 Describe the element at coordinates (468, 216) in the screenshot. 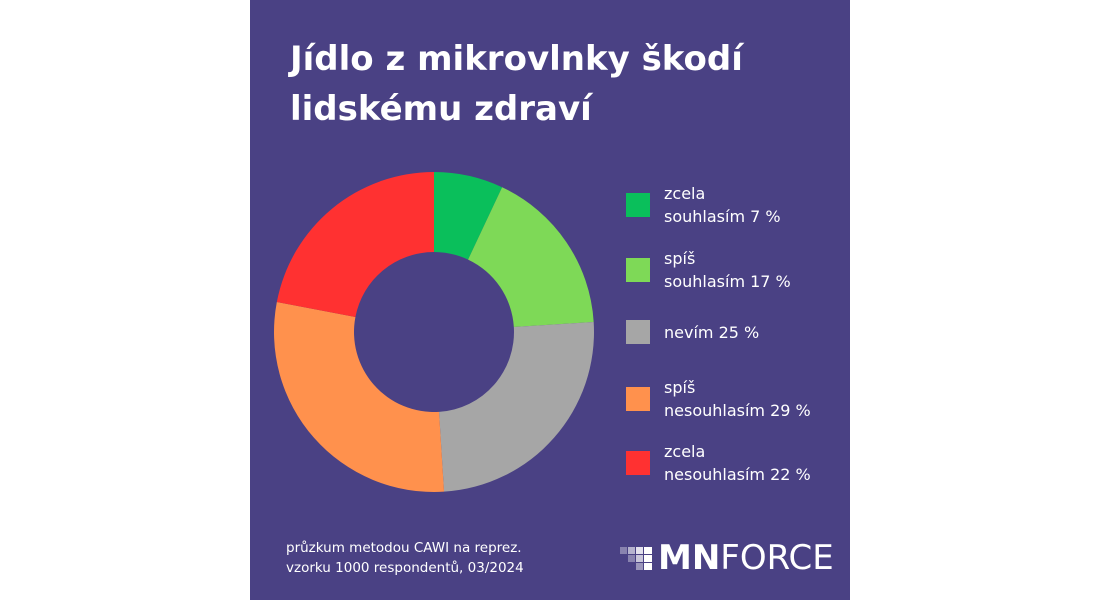

I see `donut-slice-zcela-souhlasim` at that location.